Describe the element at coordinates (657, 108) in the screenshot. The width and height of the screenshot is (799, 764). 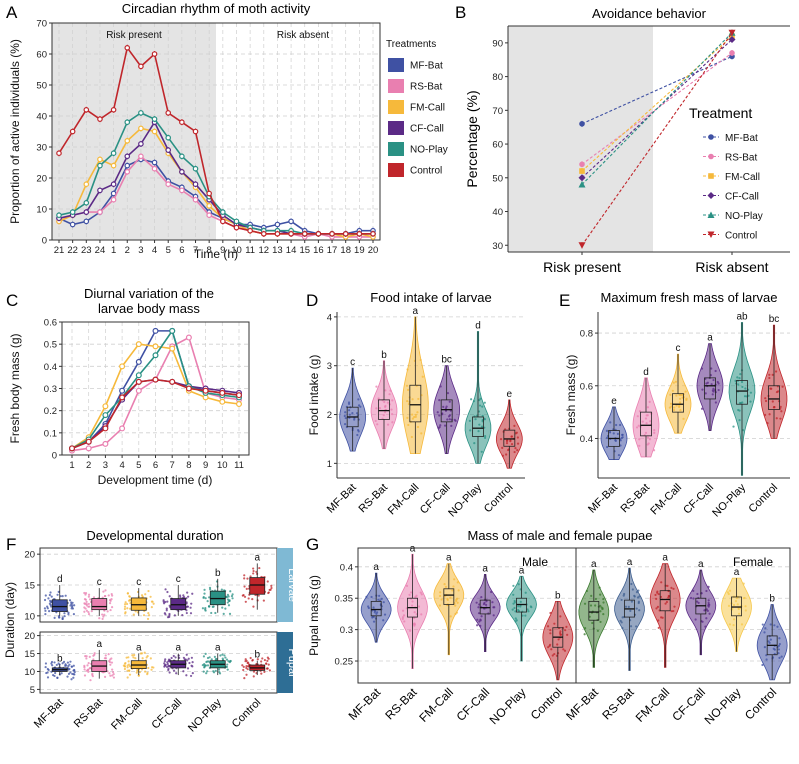
I see `series-line-NO-Play` at that location.